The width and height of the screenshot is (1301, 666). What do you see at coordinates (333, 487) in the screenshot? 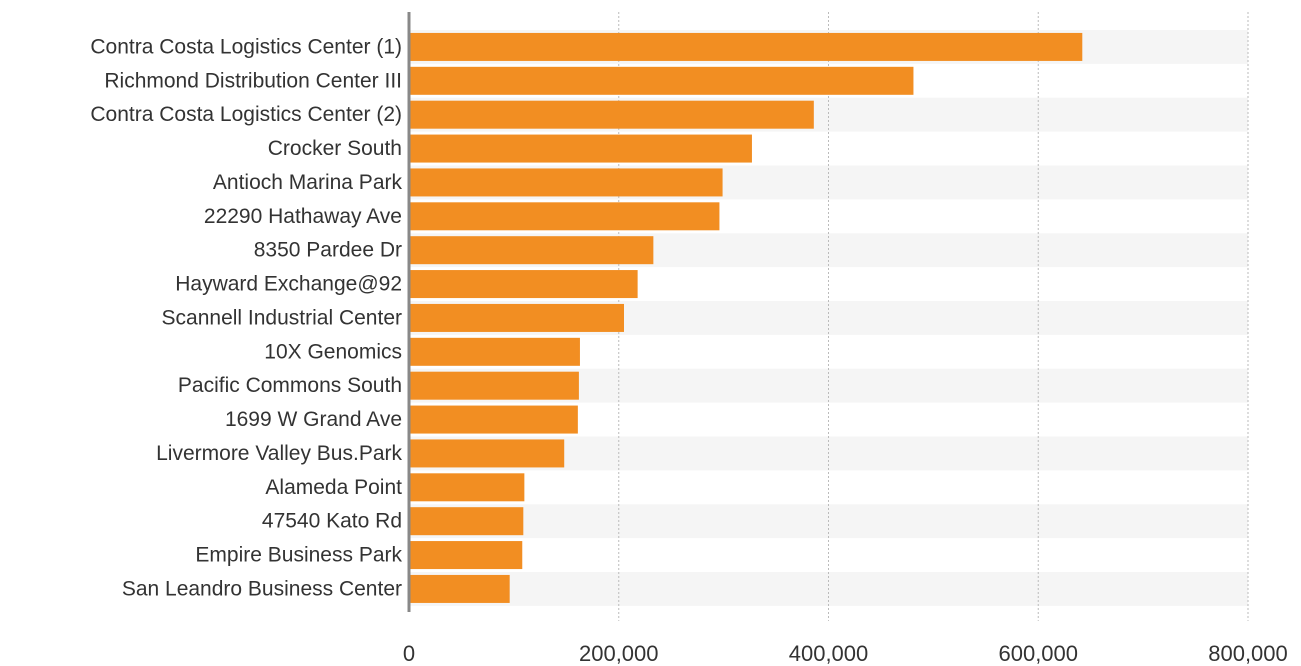
I see `y-tick-label: Alameda Point` at bounding box center [333, 487].